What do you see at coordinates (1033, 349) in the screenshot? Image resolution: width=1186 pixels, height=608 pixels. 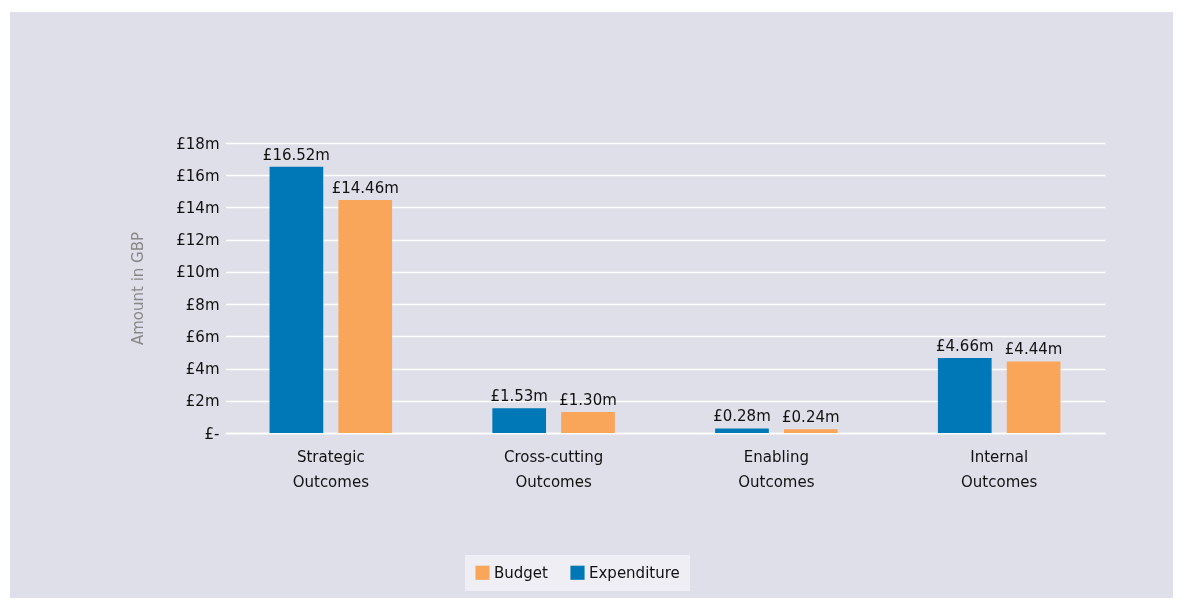 I see `data-label: £4.44m` at bounding box center [1033, 349].